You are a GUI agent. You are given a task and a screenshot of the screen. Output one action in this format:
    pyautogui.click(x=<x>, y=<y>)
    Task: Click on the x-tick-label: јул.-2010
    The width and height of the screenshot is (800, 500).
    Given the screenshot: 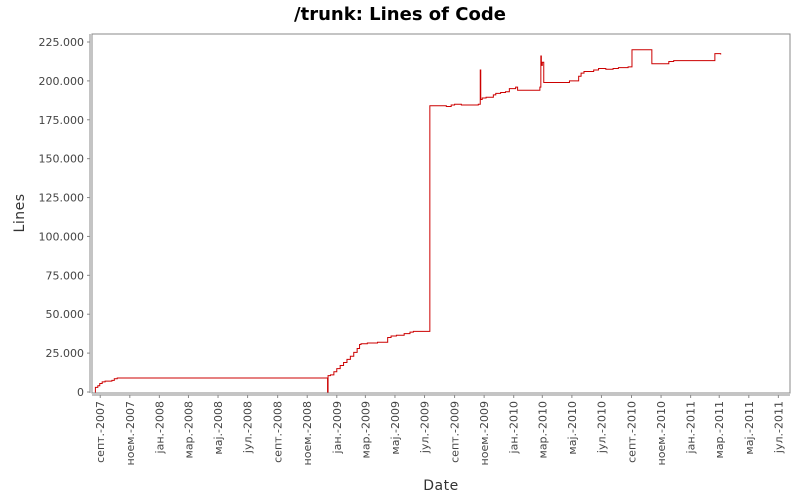 What is the action you would take?
    pyautogui.click(x=601, y=427)
    